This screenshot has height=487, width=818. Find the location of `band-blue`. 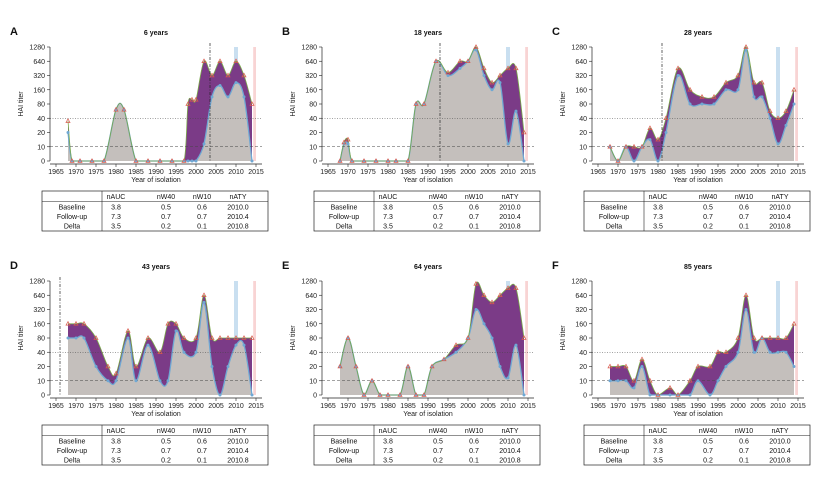

band-blue is located at coordinates (778, 104).